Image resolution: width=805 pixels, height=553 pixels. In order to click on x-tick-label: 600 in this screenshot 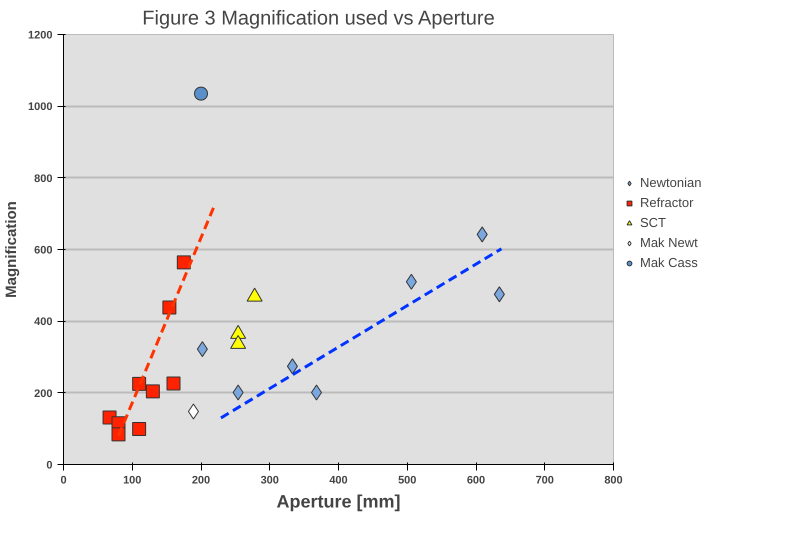, I will do `click(476, 480)`.